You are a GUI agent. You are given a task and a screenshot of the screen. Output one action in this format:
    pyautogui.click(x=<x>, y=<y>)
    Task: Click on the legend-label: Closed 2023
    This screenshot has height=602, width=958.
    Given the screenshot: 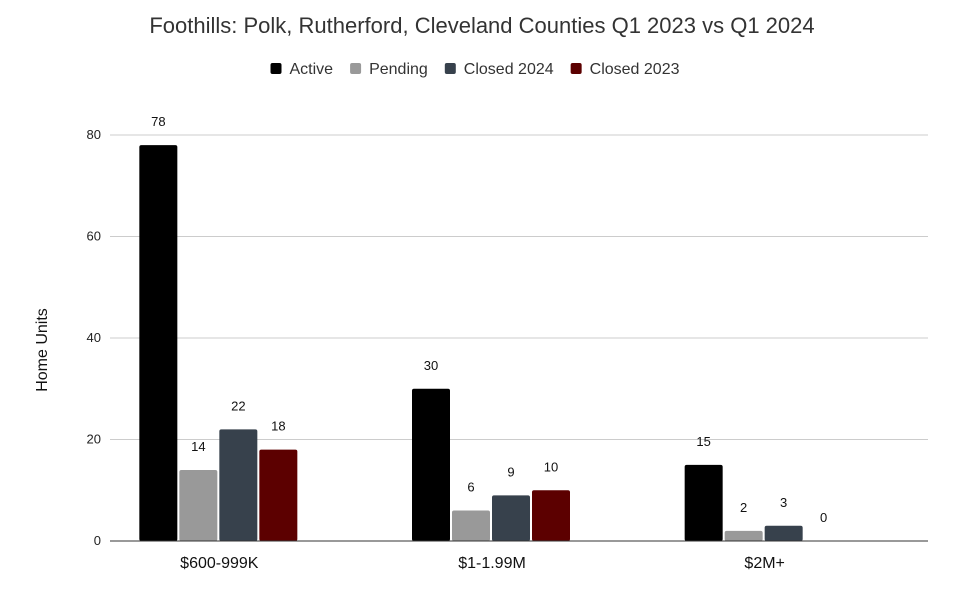 What is the action you would take?
    pyautogui.click(x=635, y=69)
    